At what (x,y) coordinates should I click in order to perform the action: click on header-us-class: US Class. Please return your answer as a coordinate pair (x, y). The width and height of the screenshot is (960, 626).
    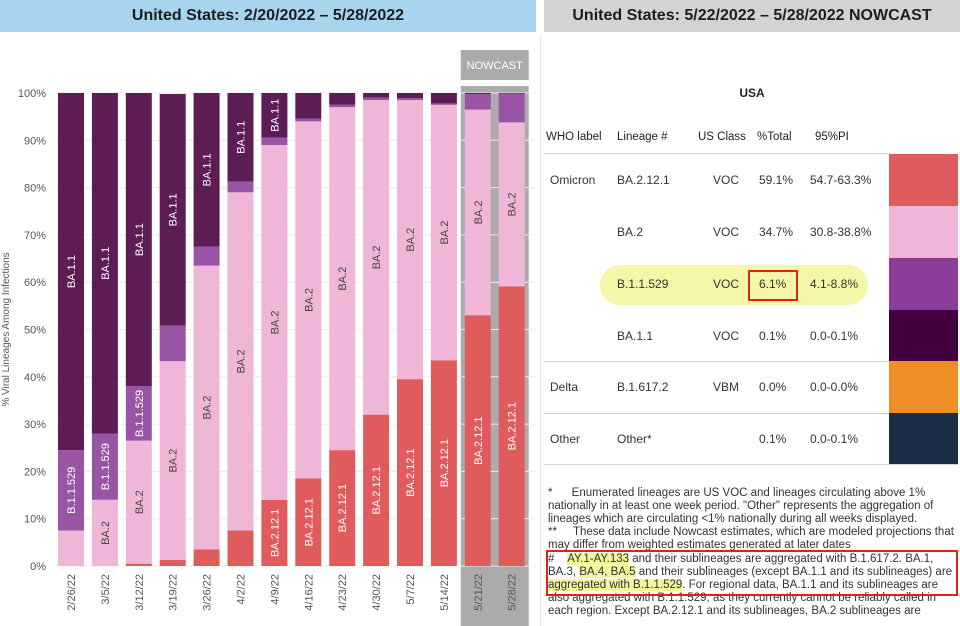
    Looking at the image, I should click on (722, 137).